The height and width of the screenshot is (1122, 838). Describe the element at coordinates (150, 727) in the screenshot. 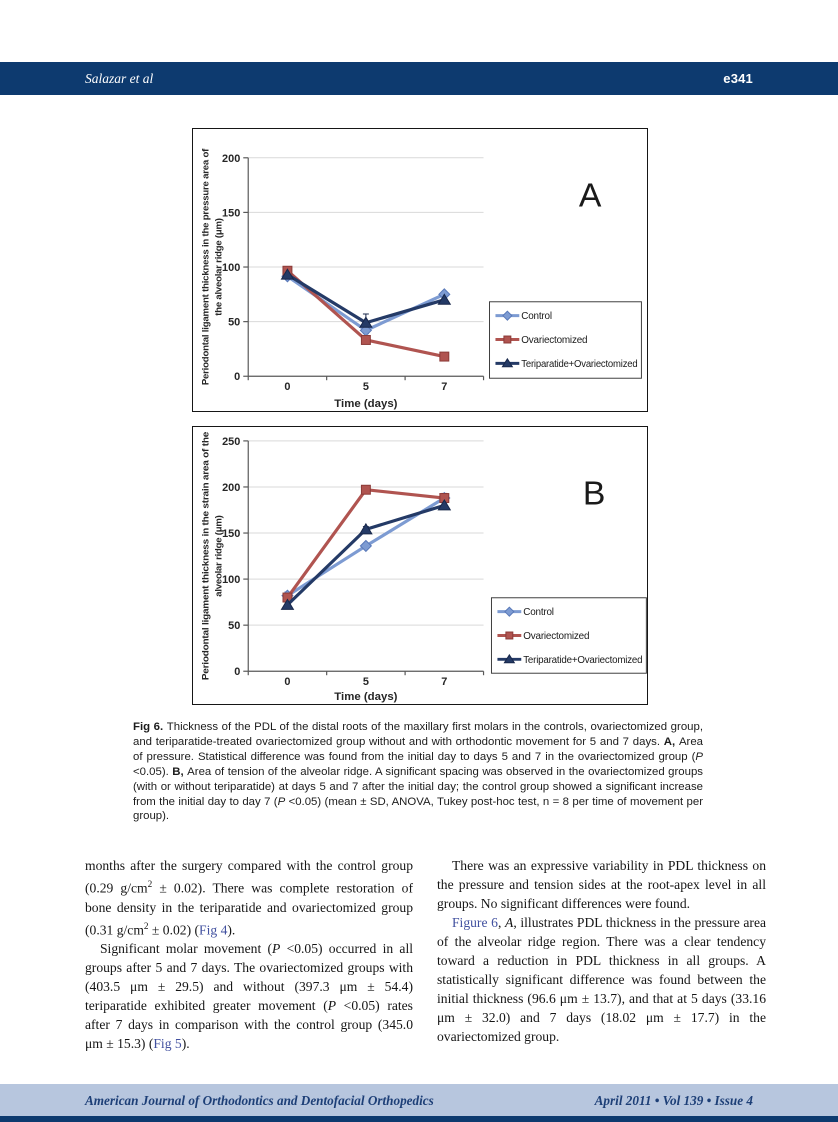

I see `text-segment: Fig 6.` at that location.